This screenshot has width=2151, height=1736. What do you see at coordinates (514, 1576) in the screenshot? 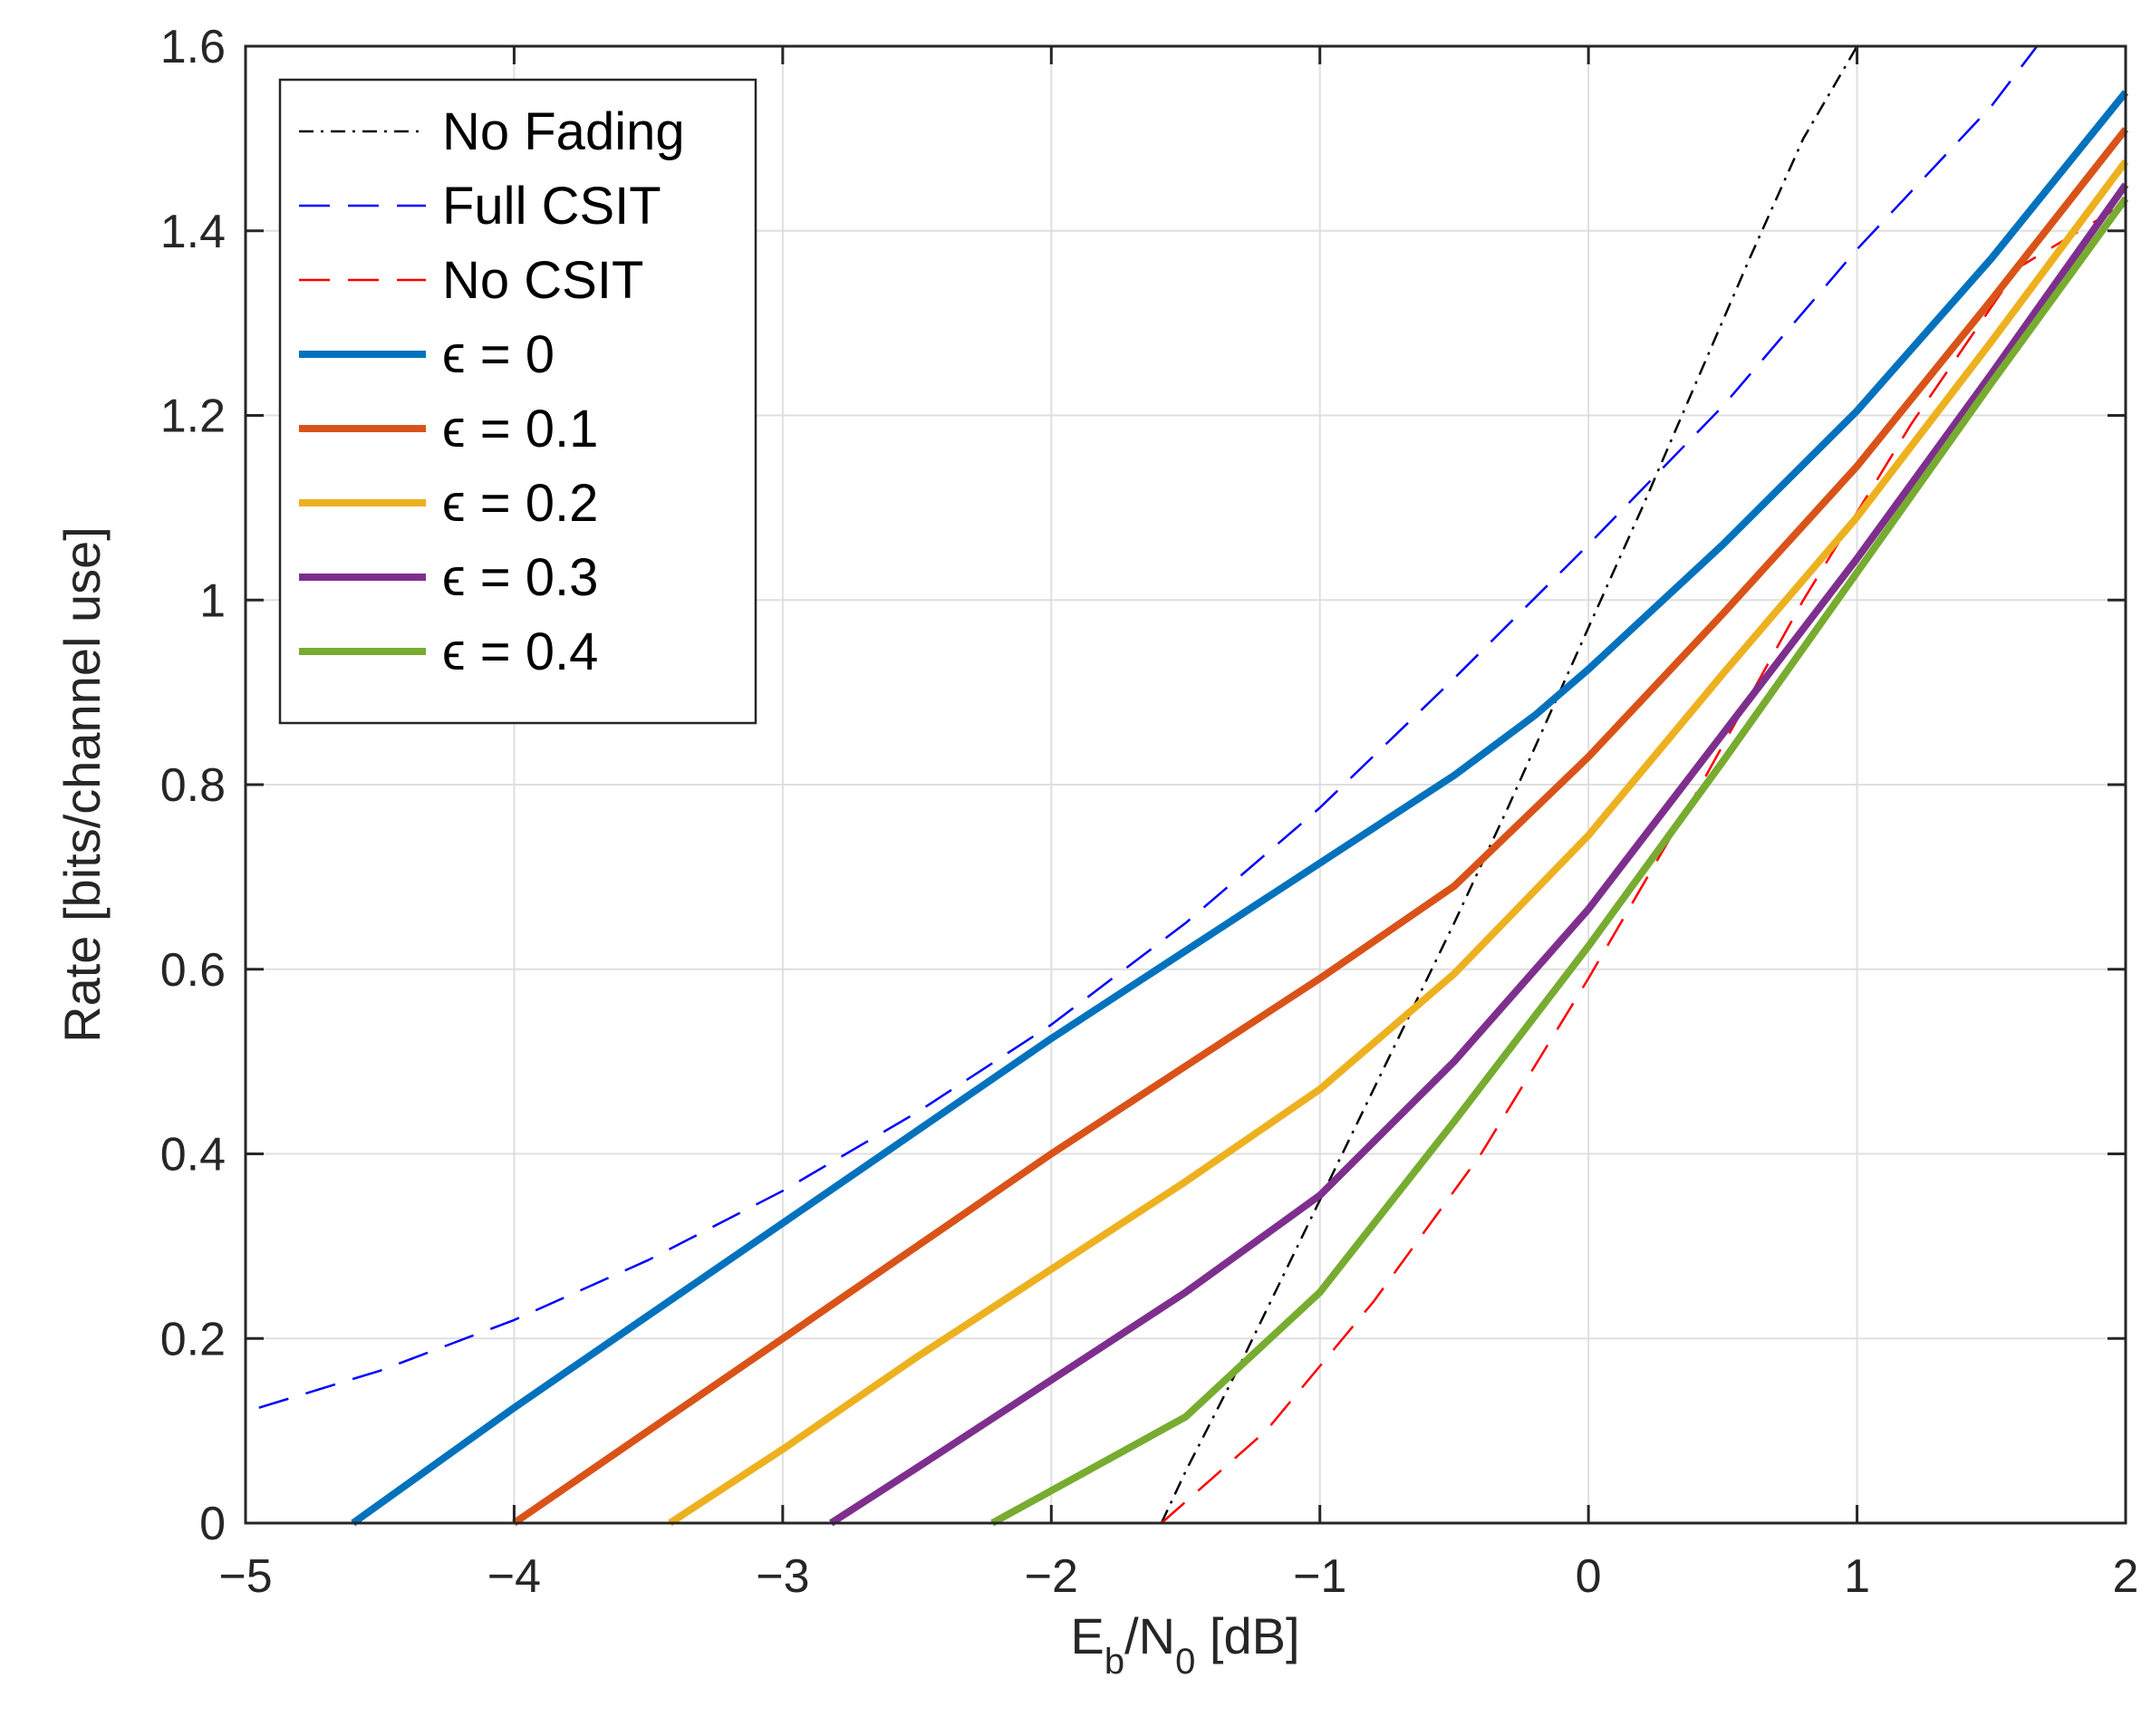
I see `x-tick-label: −4` at bounding box center [514, 1576].